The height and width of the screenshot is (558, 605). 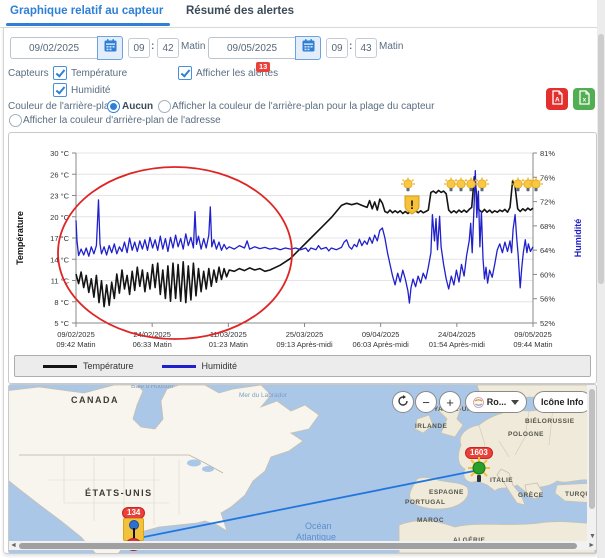 What do you see at coordinates (547, 153) in the screenshot?
I see `svg-text: 81%` at bounding box center [547, 153].